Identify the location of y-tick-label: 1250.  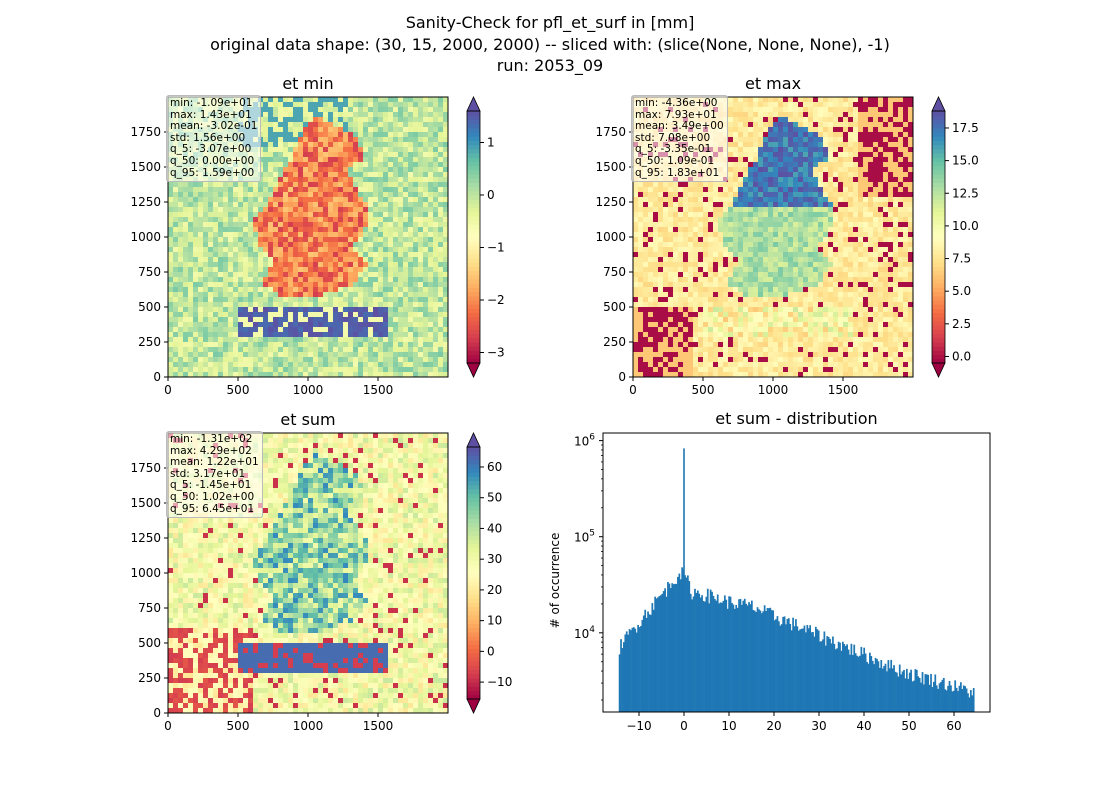
(145, 202).